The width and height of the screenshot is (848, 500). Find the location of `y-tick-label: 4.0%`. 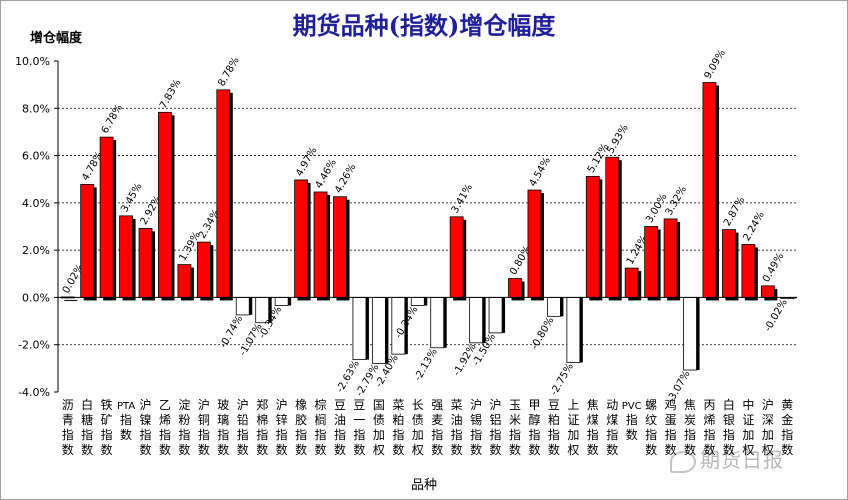

y-tick-label: 4.0% is located at coordinates (36, 203).